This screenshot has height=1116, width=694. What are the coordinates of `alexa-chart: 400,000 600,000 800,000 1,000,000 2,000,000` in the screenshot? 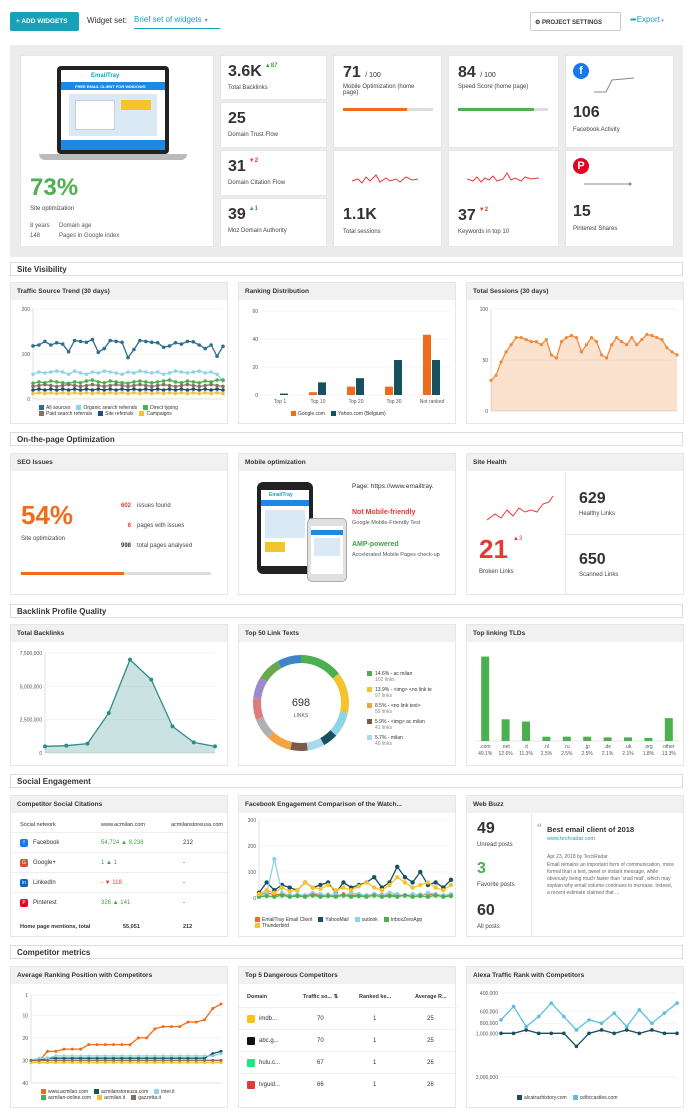 It's located at (577, 1036).